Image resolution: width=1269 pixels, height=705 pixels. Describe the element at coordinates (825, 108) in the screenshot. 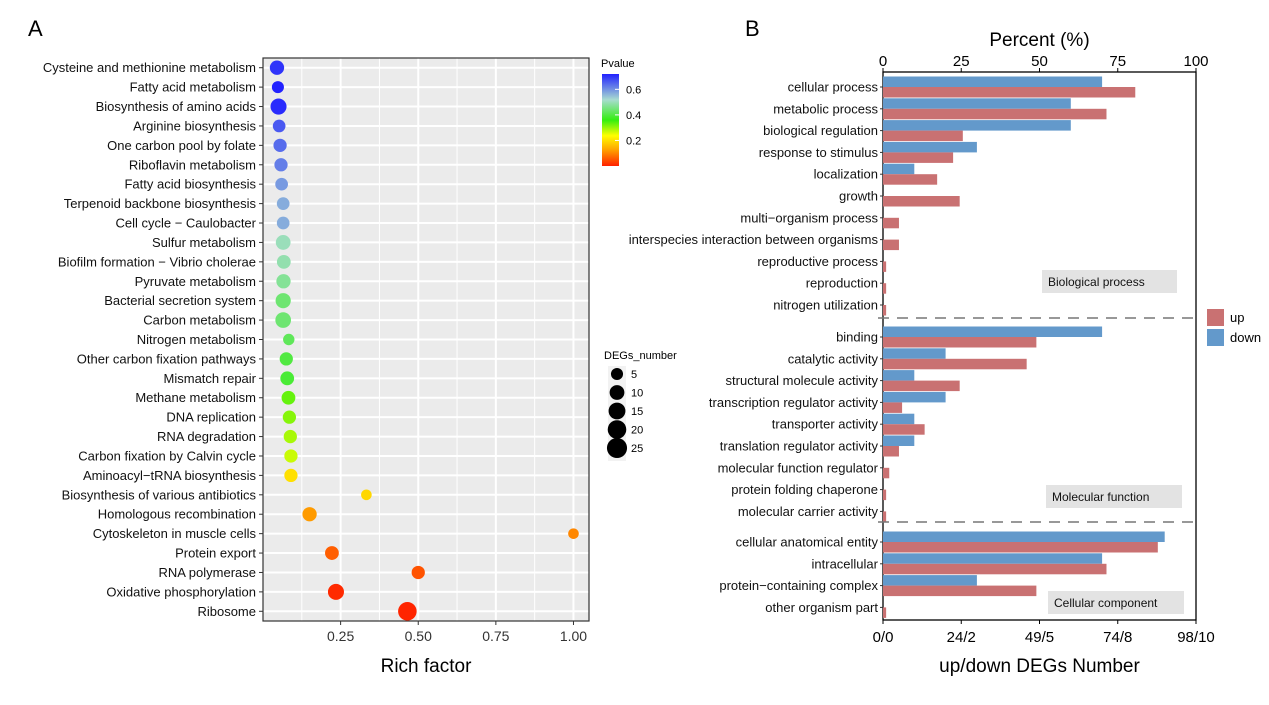

I see `y-tick-label: metabolic process` at that location.